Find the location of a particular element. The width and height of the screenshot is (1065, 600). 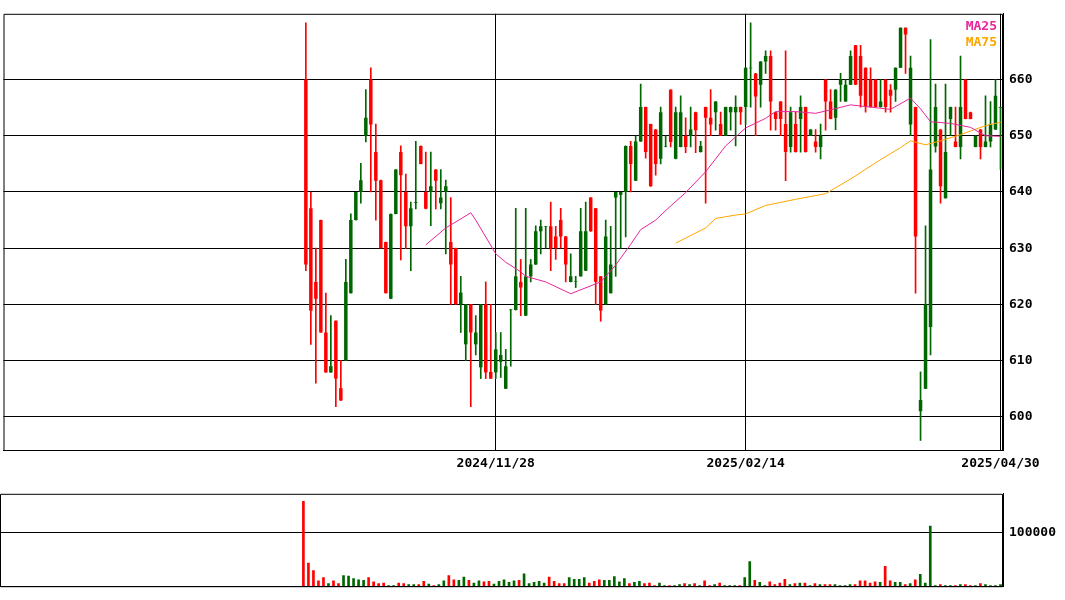

y-tick-label: 600 is located at coordinates (1021, 416).